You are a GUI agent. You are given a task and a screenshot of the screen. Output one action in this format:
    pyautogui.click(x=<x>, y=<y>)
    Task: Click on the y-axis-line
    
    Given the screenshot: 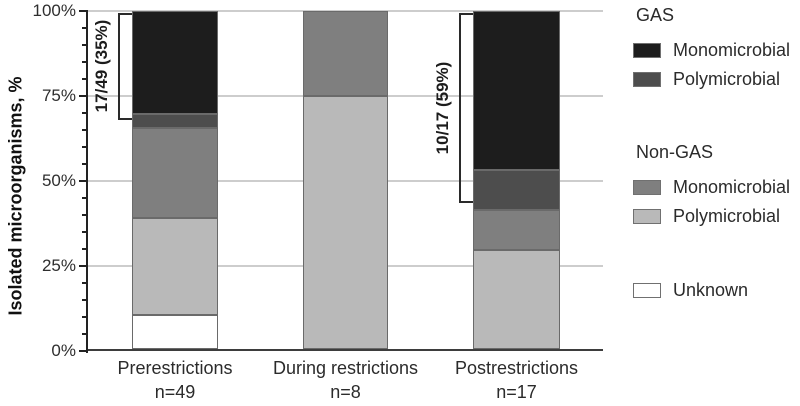 What is the action you would take?
    pyautogui.click(x=87, y=182)
    